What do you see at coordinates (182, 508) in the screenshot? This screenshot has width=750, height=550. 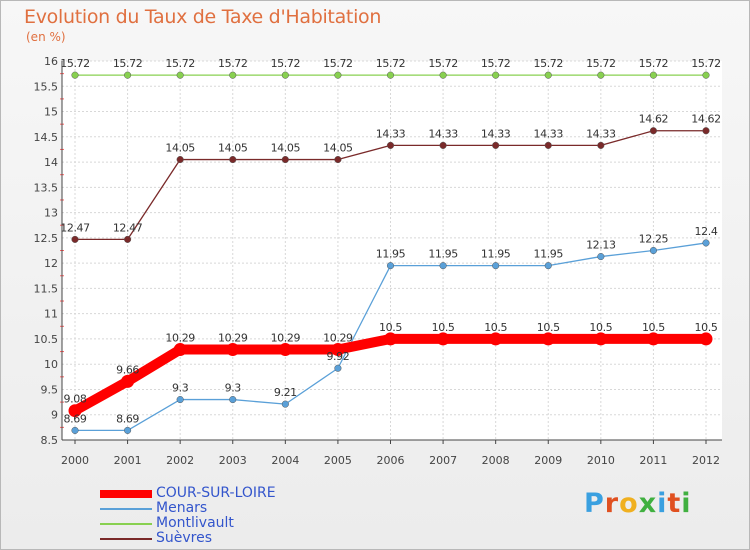 I see `legend-label: Menars` at bounding box center [182, 508].